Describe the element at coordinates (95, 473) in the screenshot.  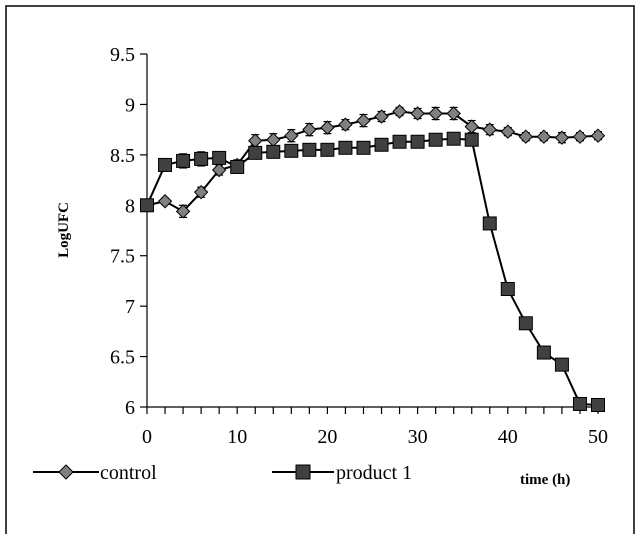
I see `legend-item-control: control` at that location.